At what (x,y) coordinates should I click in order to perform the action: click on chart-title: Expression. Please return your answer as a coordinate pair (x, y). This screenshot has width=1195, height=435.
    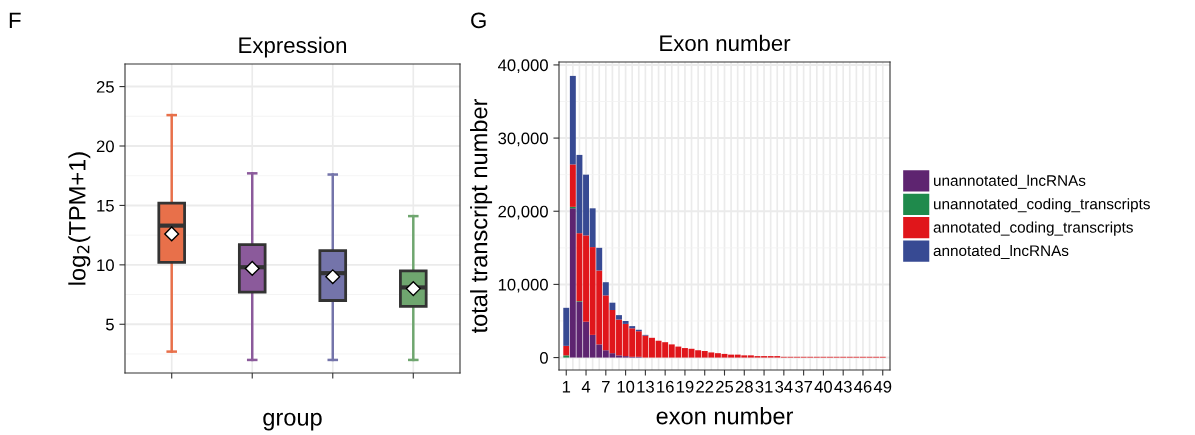
    Looking at the image, I should click on (293, 47).